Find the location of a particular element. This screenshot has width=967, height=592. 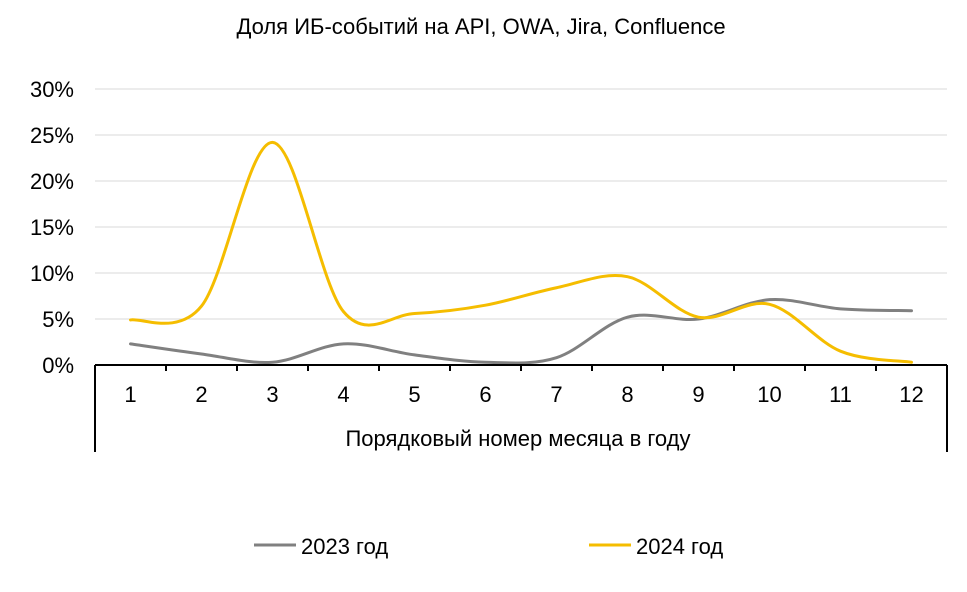

x-tick-label: 5 is located at coordinates (414, 394).